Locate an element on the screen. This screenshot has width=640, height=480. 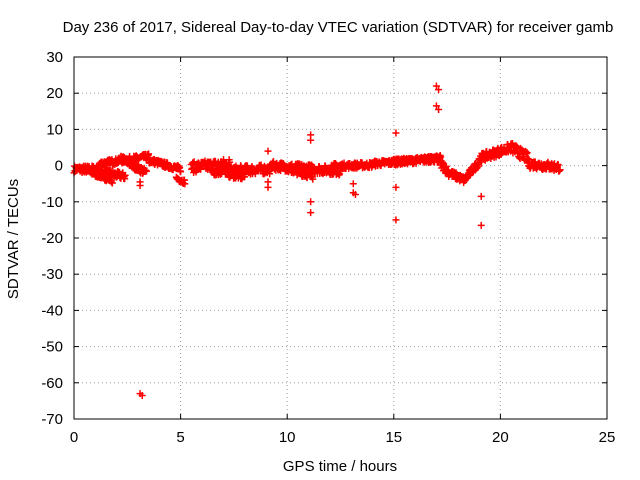
x-tick-label: 10 is located at coordinates (287, 437).